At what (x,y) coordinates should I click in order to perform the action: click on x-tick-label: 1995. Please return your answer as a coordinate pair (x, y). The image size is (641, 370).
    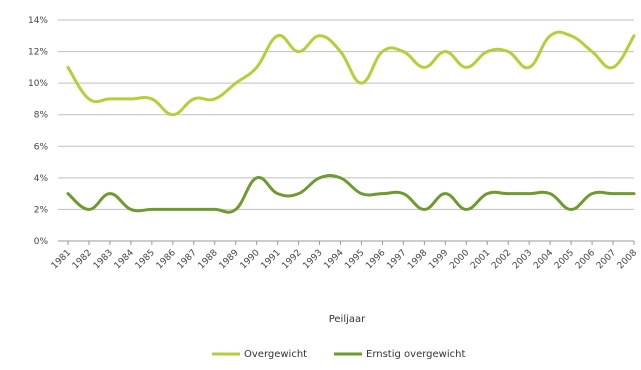
    Looking at the image, I should click on (354, 259).